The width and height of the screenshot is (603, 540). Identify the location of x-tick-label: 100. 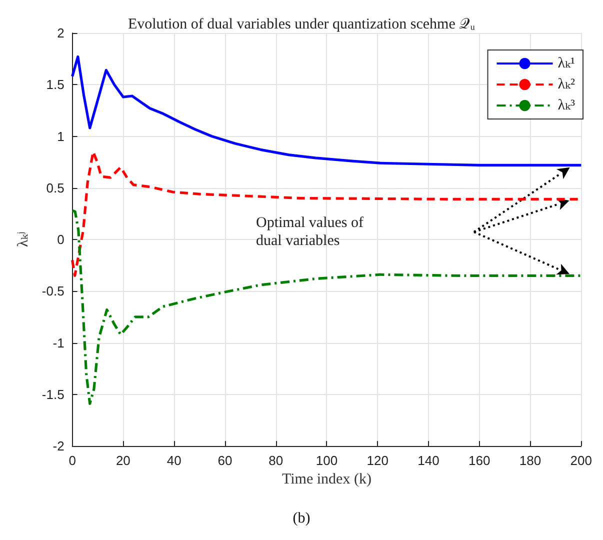
(327, 460).